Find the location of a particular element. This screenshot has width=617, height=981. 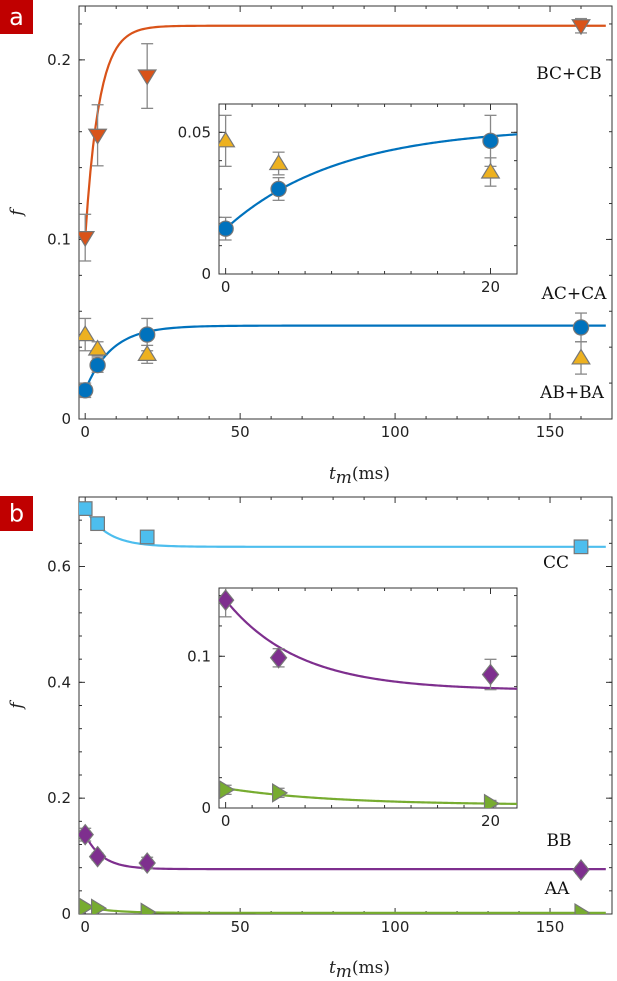

series-label: CC is located at coordinates (556, 563).